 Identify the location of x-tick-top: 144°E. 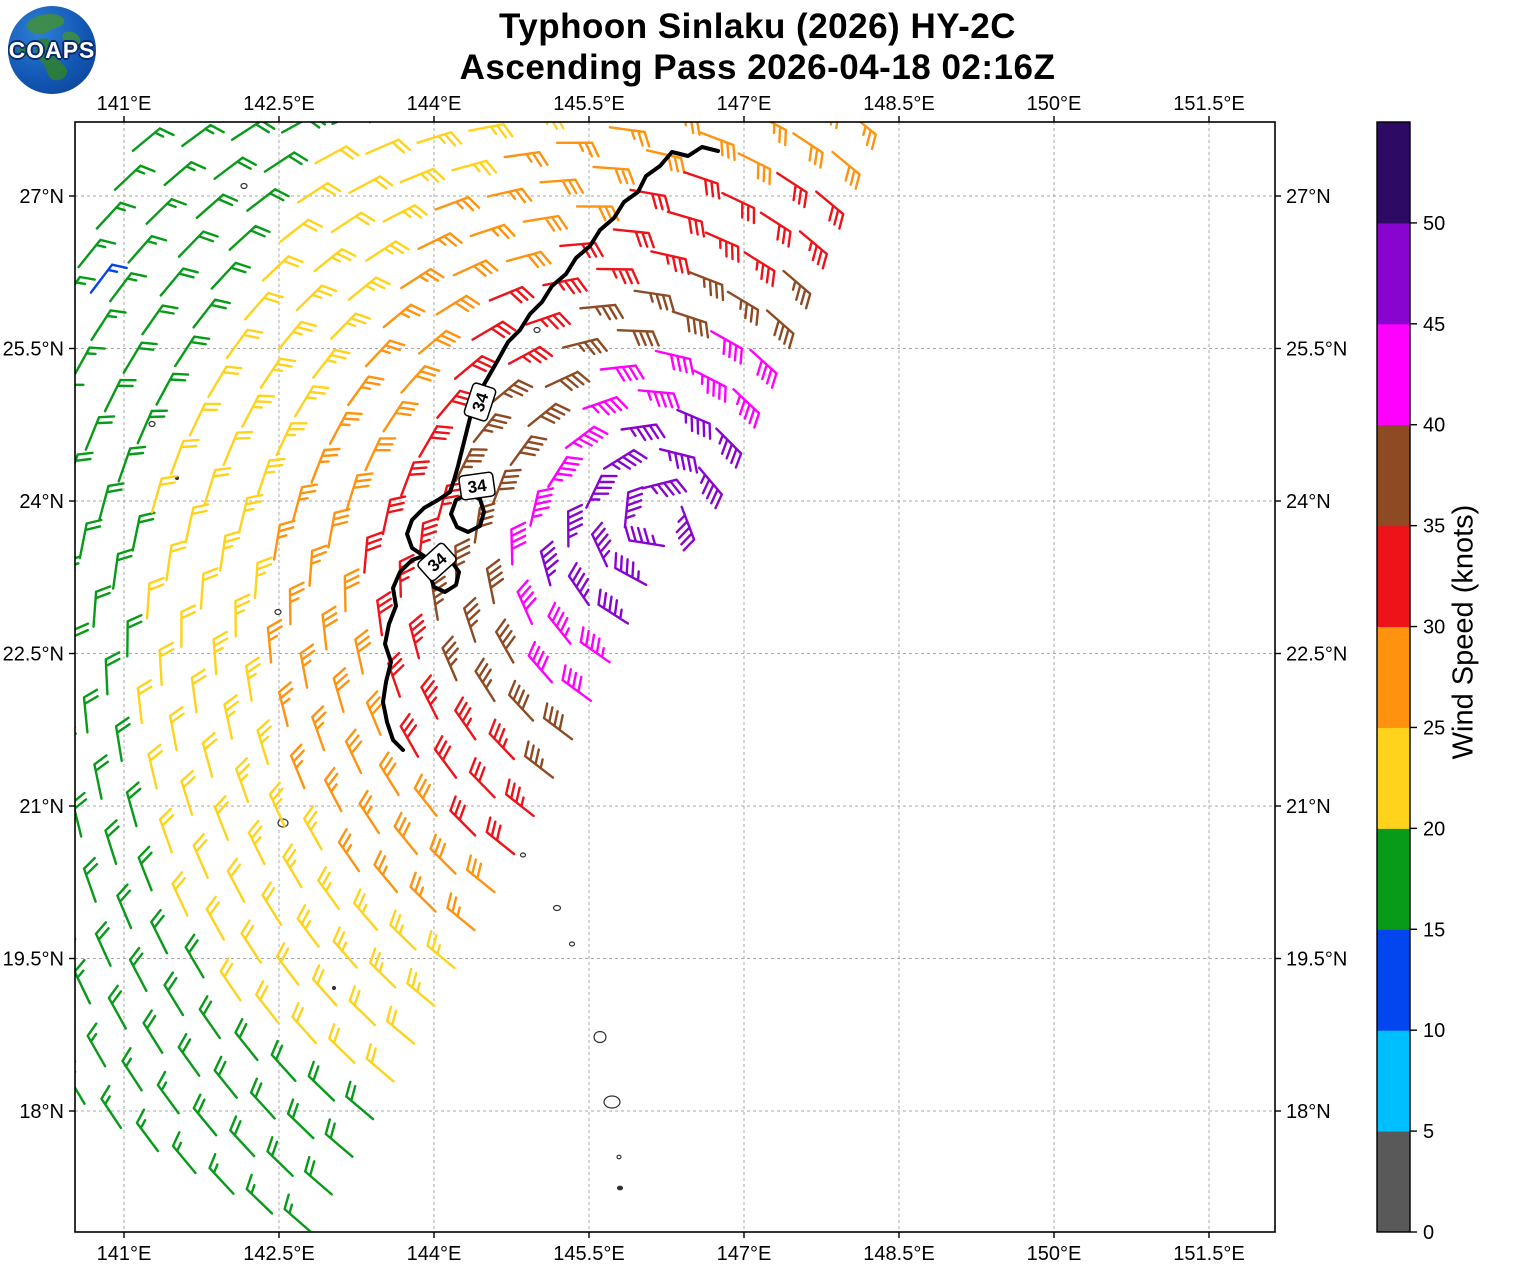
(434, 104).